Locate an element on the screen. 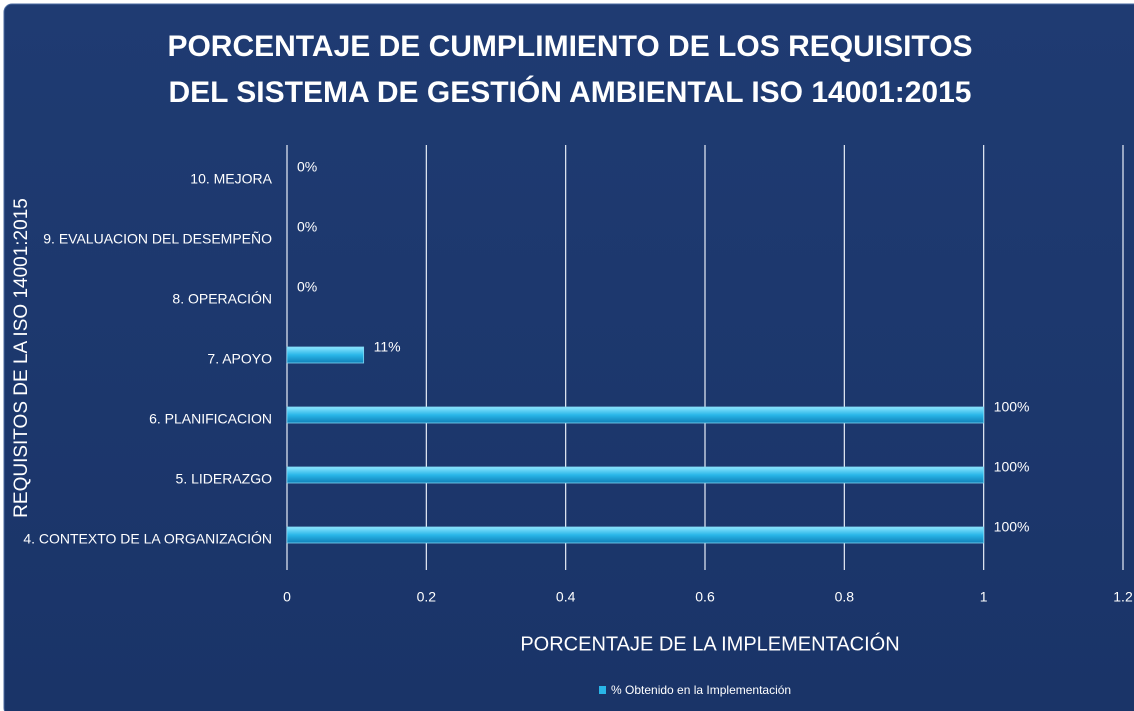 The width and height of the screenshot is (1134, 711). legend-label: % Obtenido en la Implementación is located at coordinates (701, 690).